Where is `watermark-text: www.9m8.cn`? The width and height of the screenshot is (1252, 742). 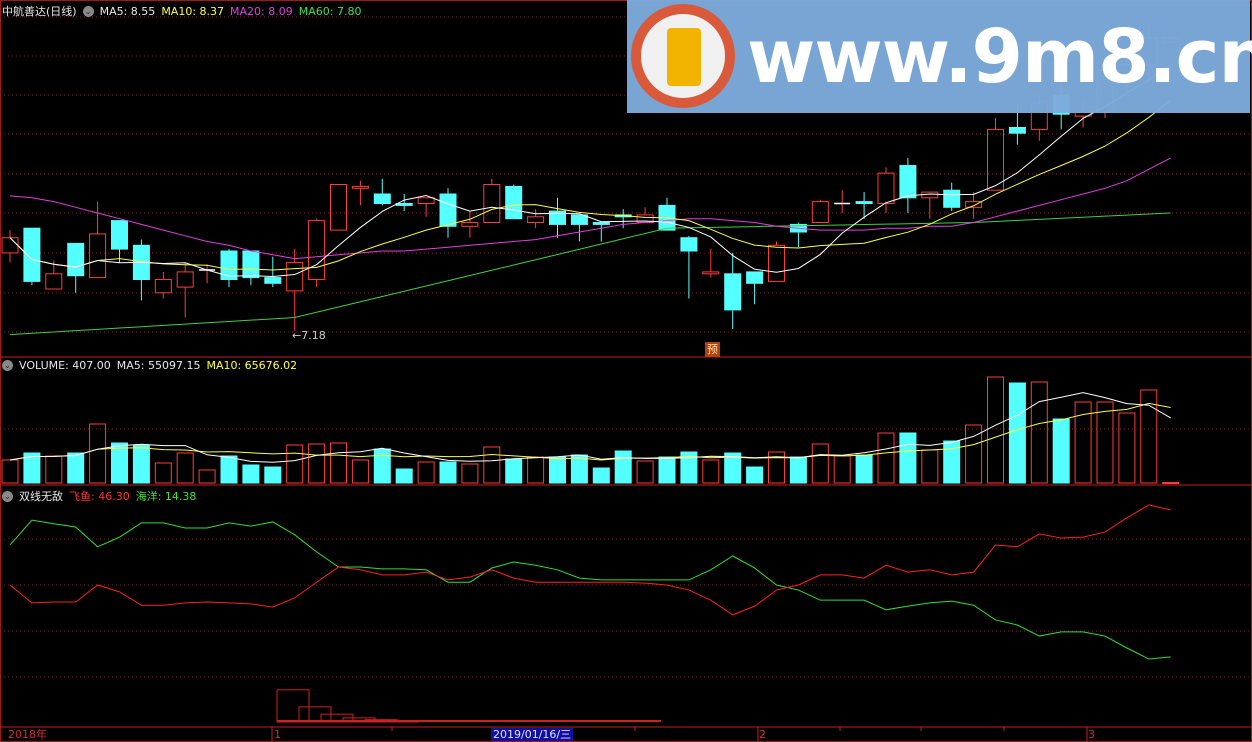 watermark-text: www.9m8.cn is located at coordinates (999, 57).